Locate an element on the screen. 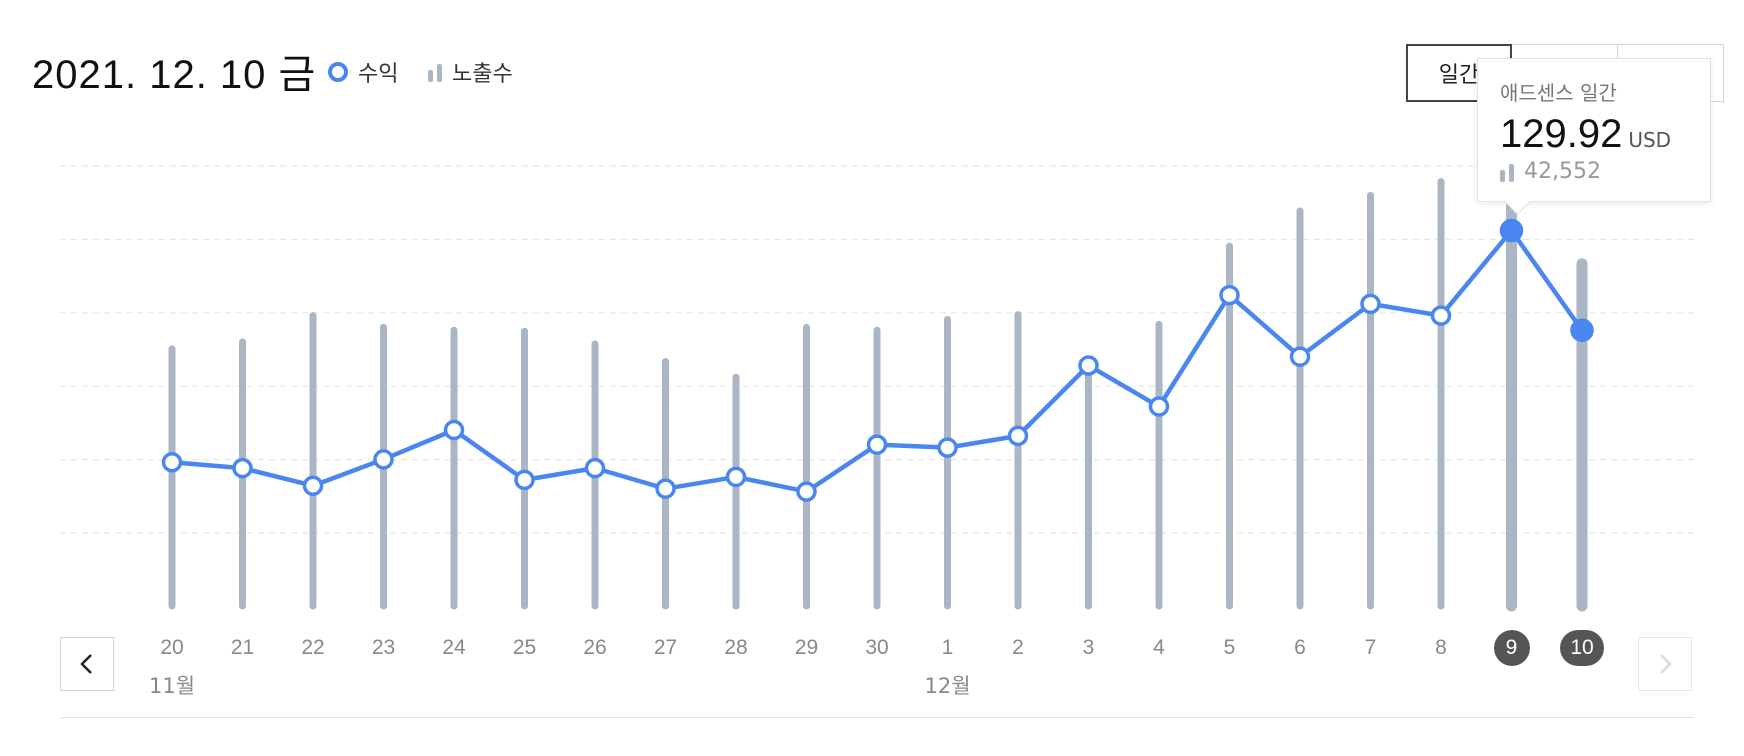 This screenshot has width=1744, height=756. tooltip-value: 129.92 is located at coordinates (1561, 134).